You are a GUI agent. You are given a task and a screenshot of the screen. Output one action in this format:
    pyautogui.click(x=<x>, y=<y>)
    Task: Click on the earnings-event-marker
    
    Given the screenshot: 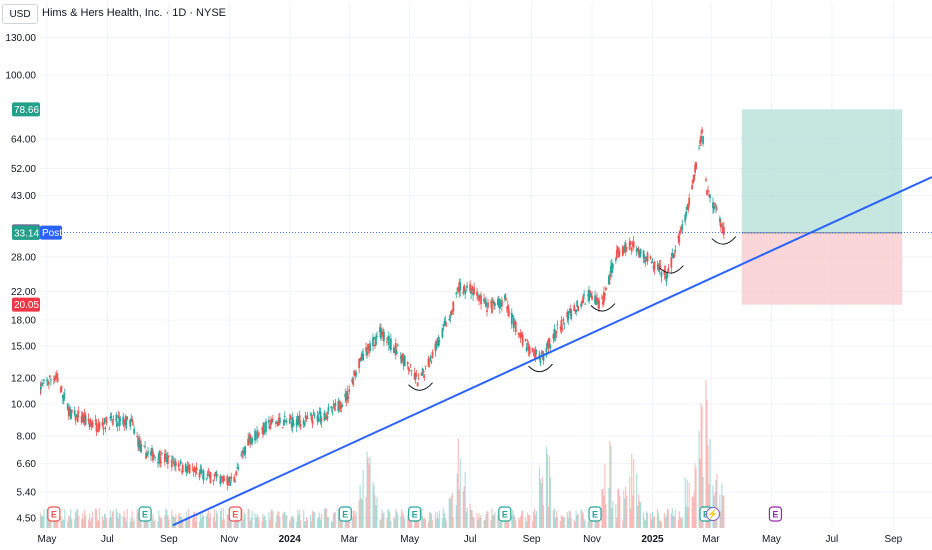 What is the action you would take?
    pyautogui.click(x=775, y=514)
    